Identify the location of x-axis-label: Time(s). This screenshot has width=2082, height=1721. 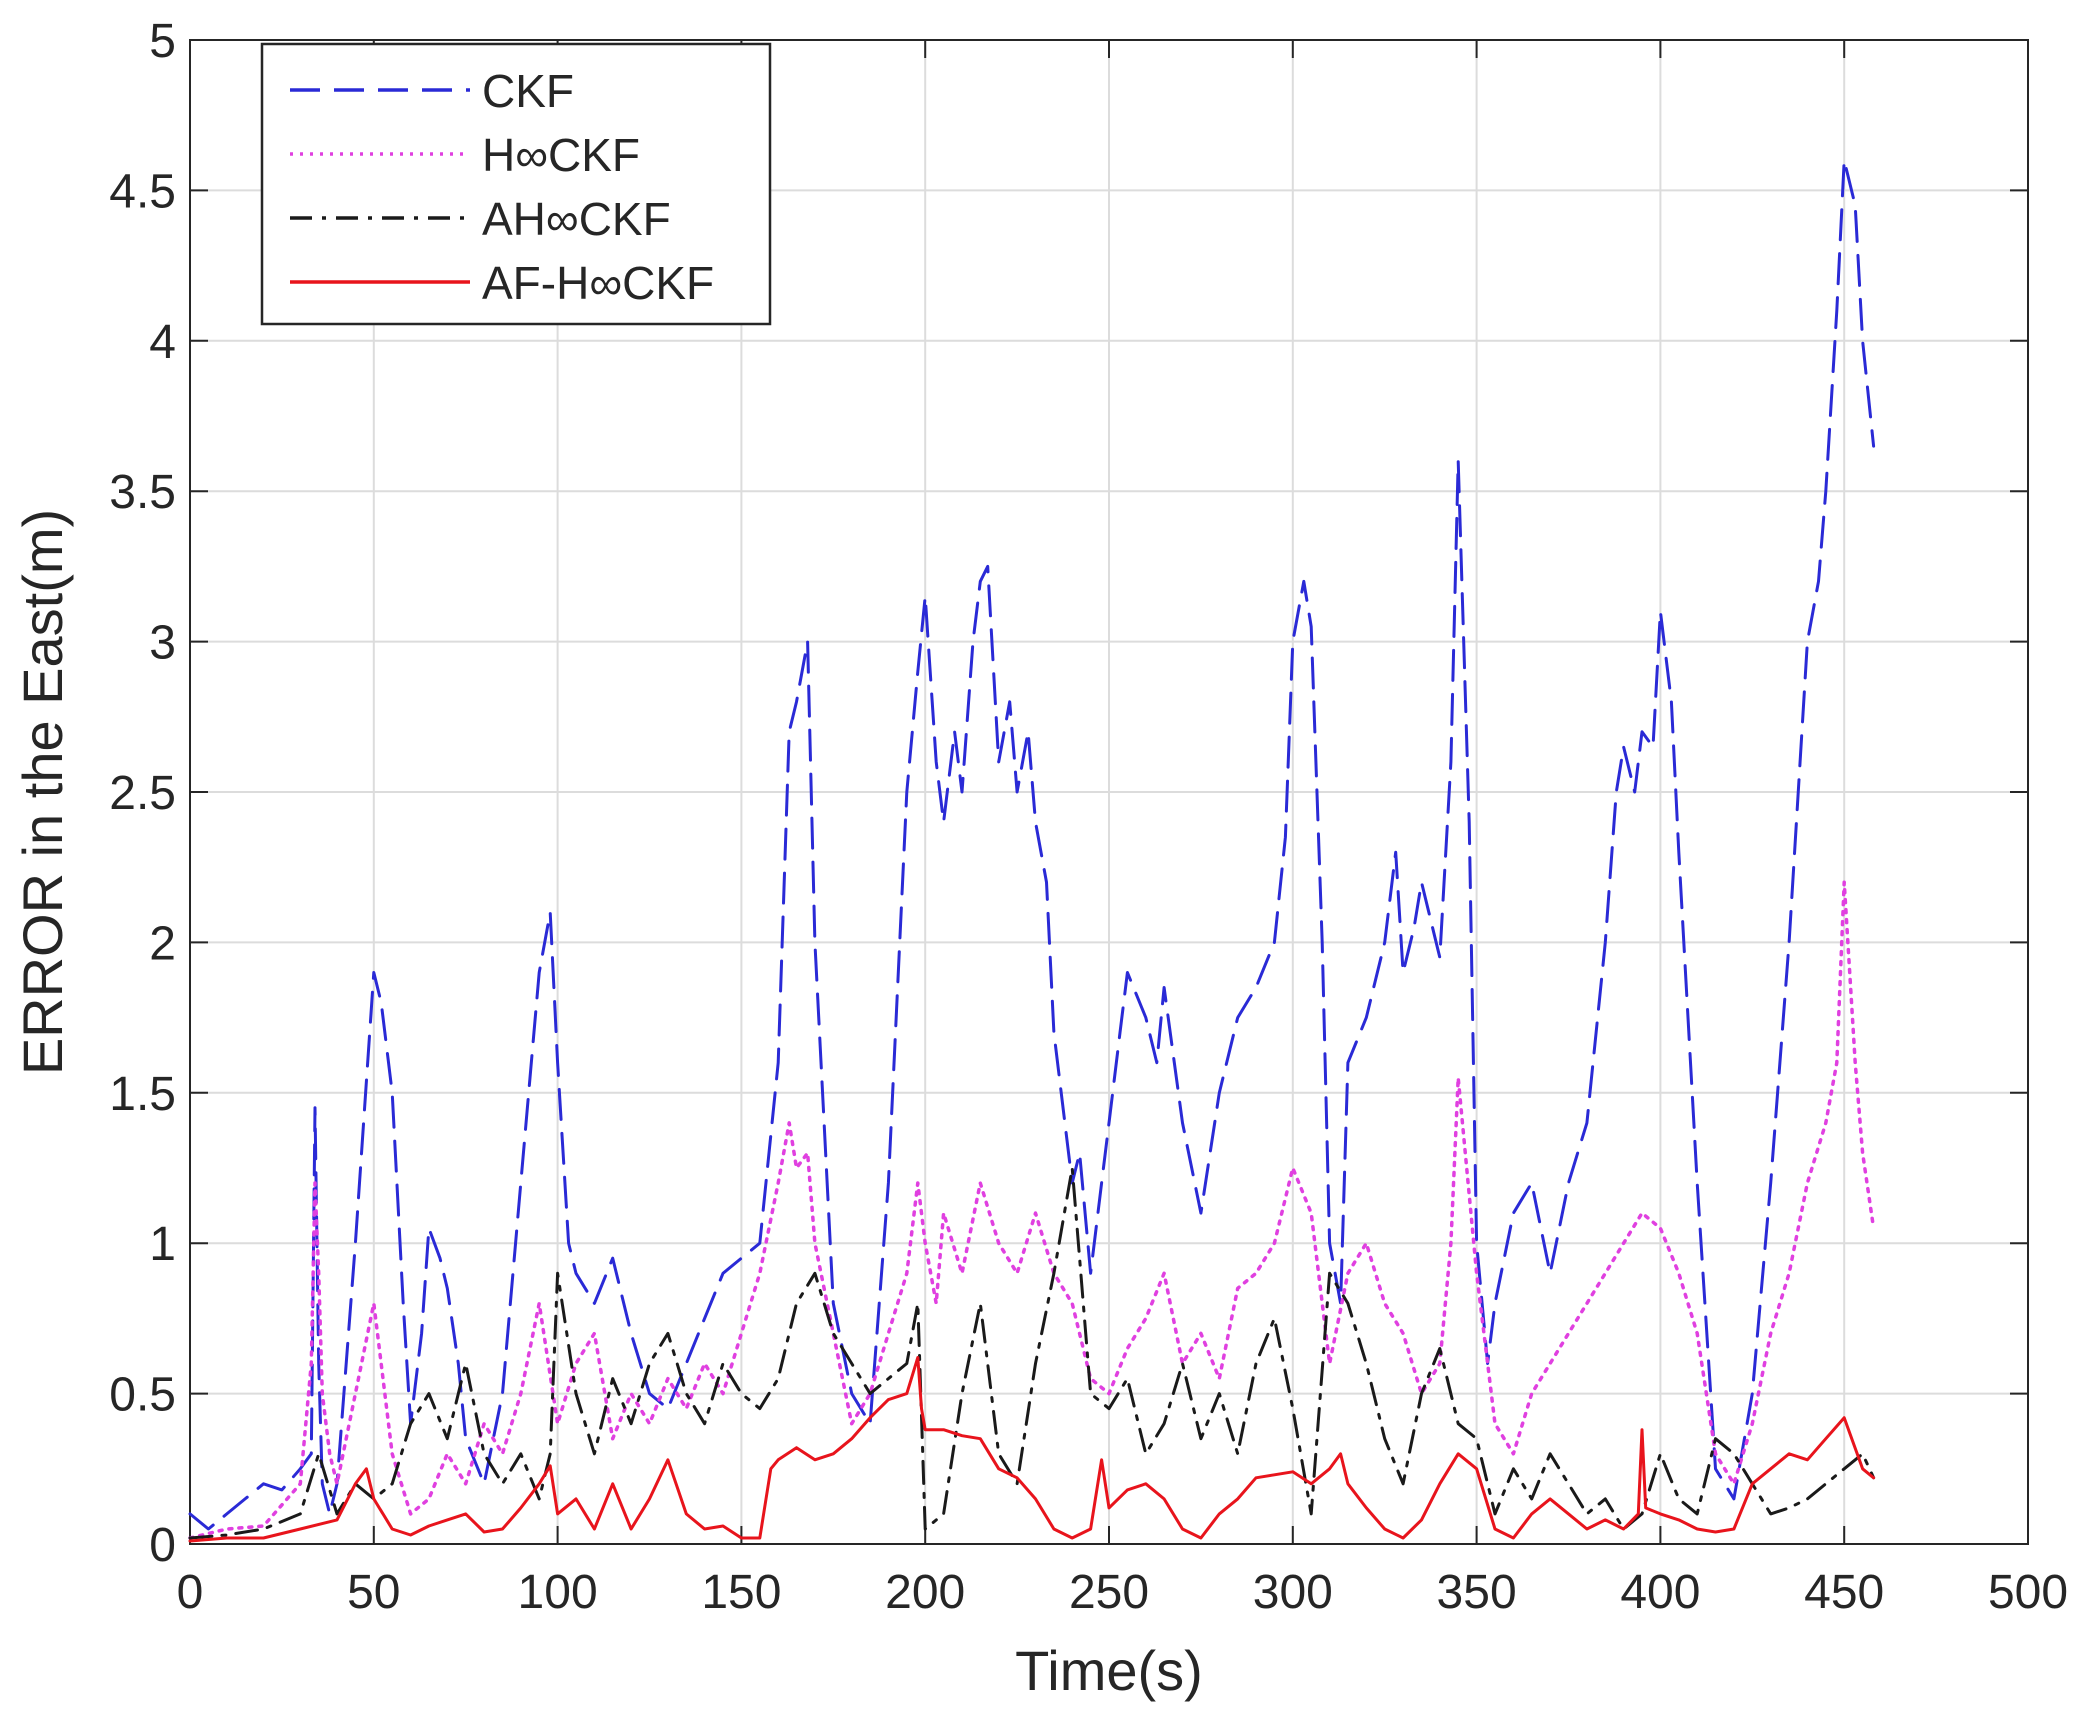
(1109, 1670).